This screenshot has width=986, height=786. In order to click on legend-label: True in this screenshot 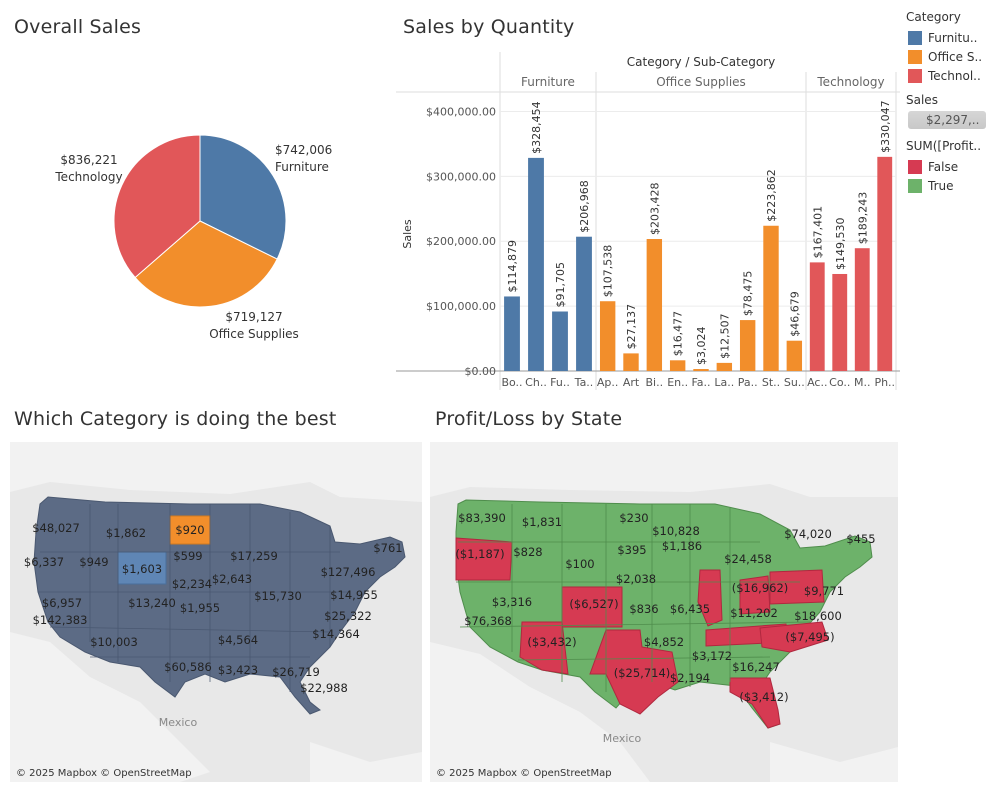, I will do `click(941, 185)`.